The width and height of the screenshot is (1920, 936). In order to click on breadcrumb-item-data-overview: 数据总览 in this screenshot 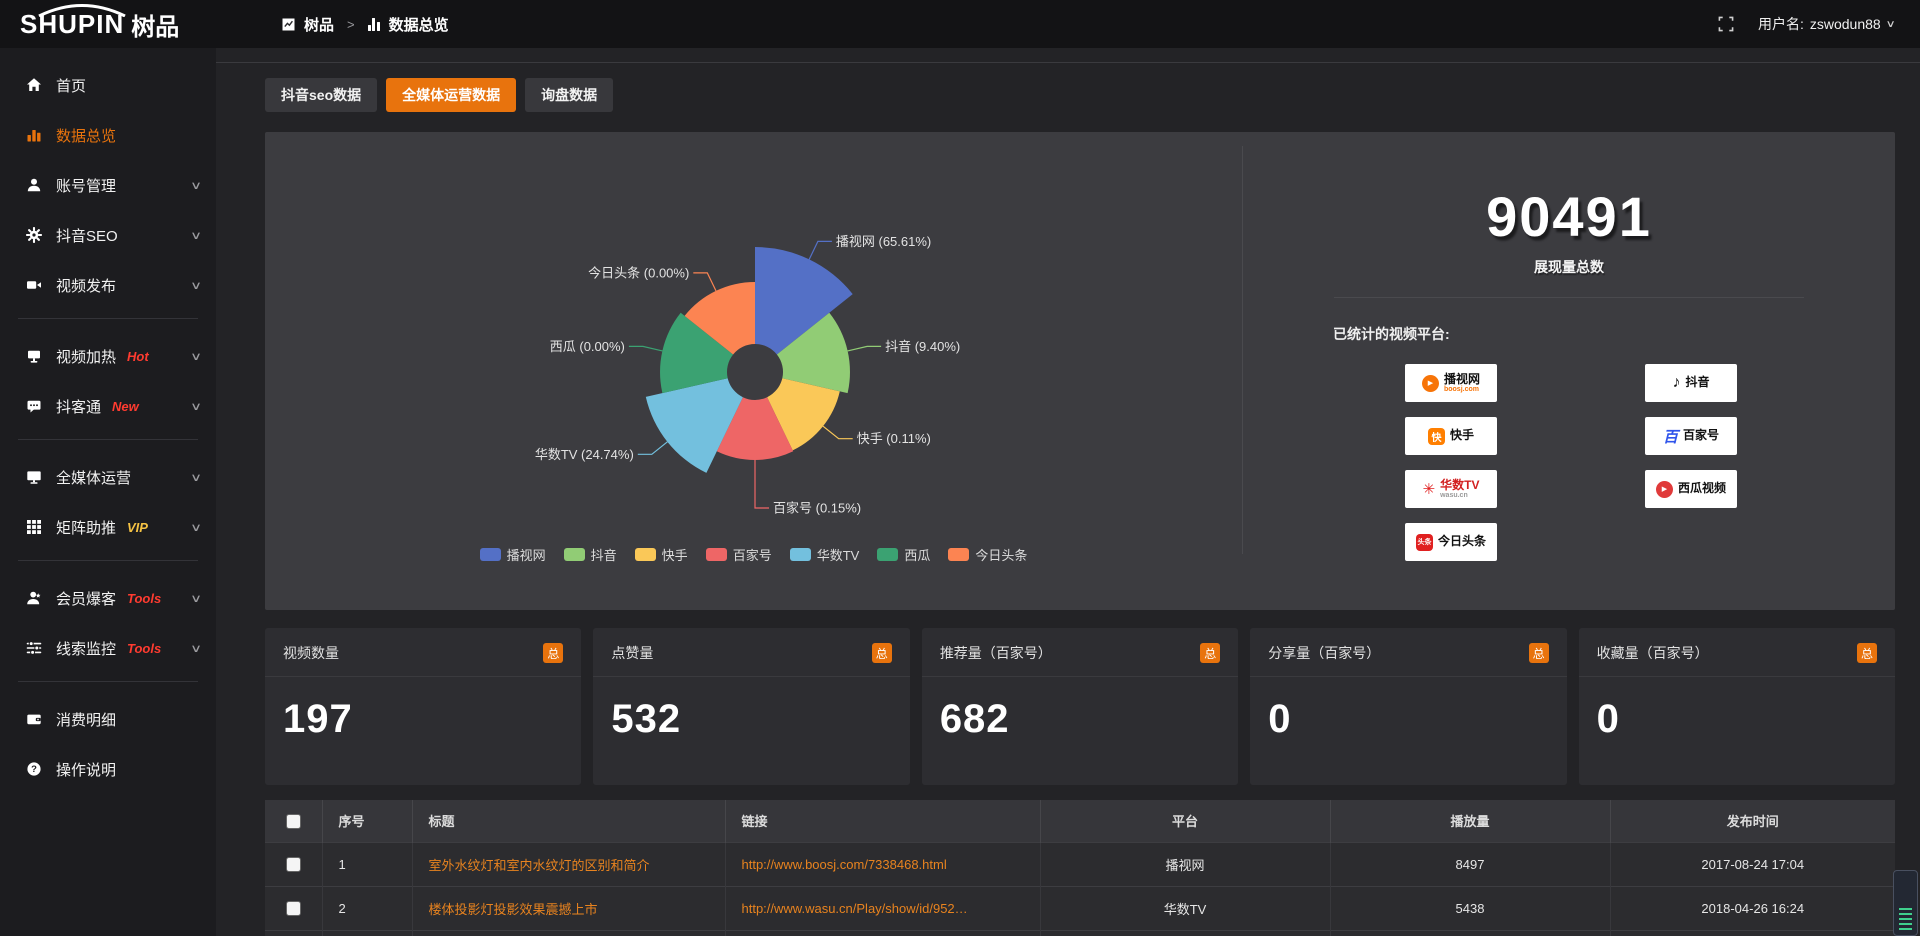, I will do `click(418, 25)`.